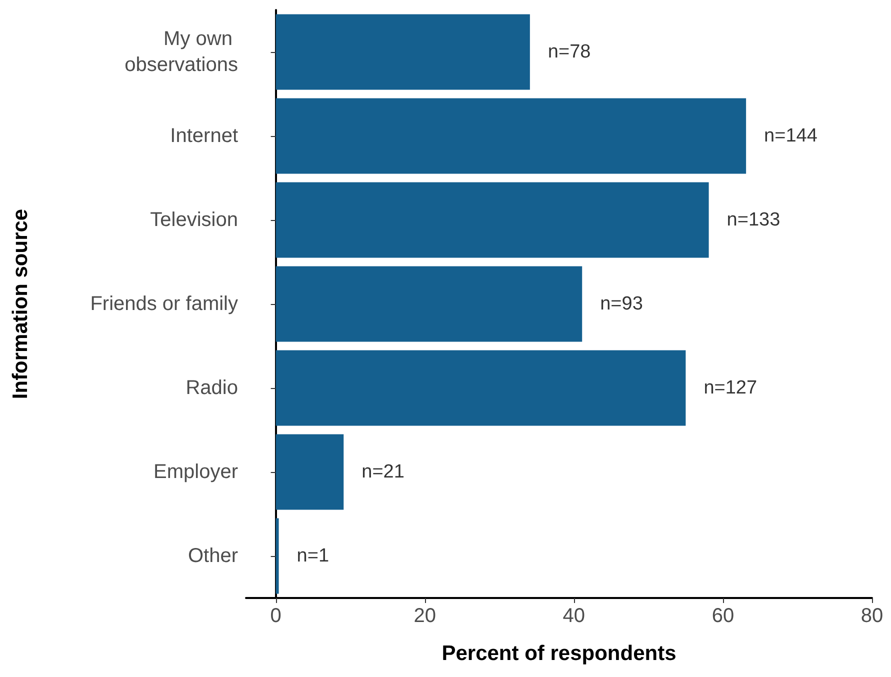  Describe the element at coordinates (621, 304) in the screenshot. I see `annotation: n=93` at that location.